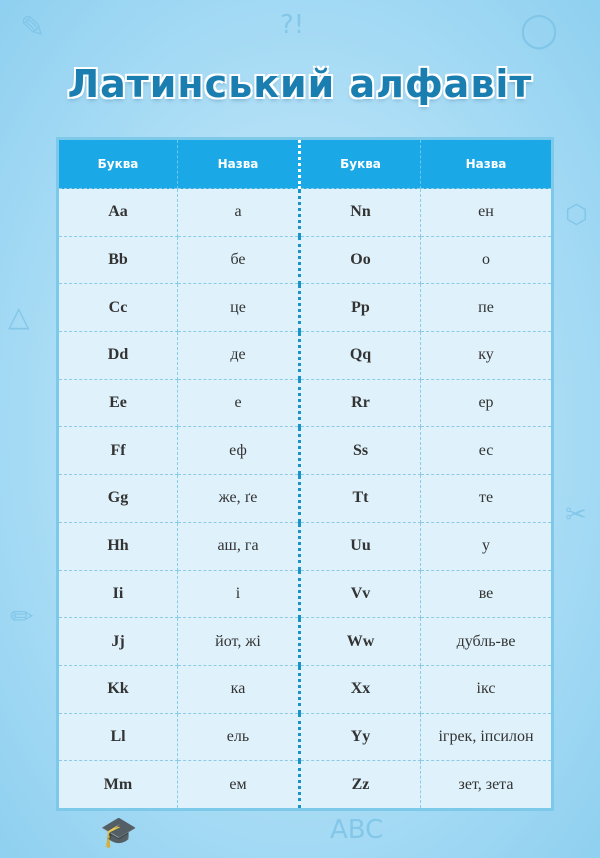 The width and height of the screenshot is (600, 858). I want to click on table-row: Ee е Rr ер, so click(305, 403).